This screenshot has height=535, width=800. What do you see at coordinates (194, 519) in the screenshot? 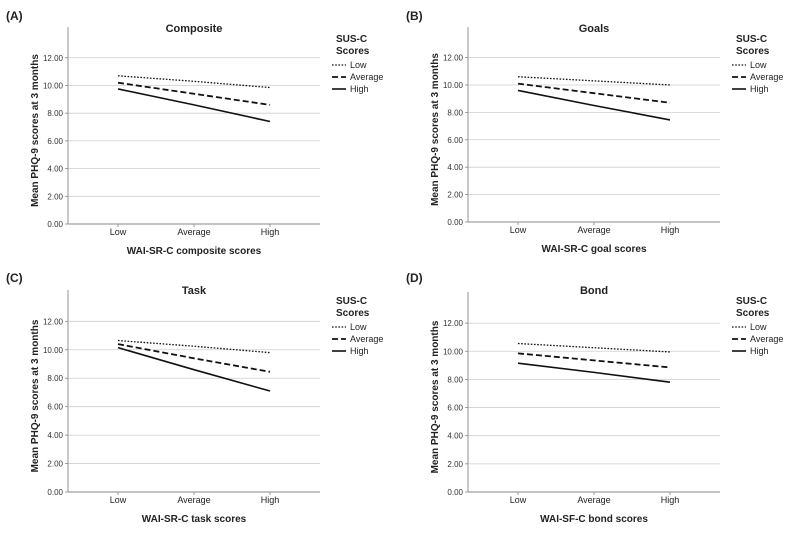
I see `x-axis-label: WAI-SR-C task scores` at bounding box center [194, 519].